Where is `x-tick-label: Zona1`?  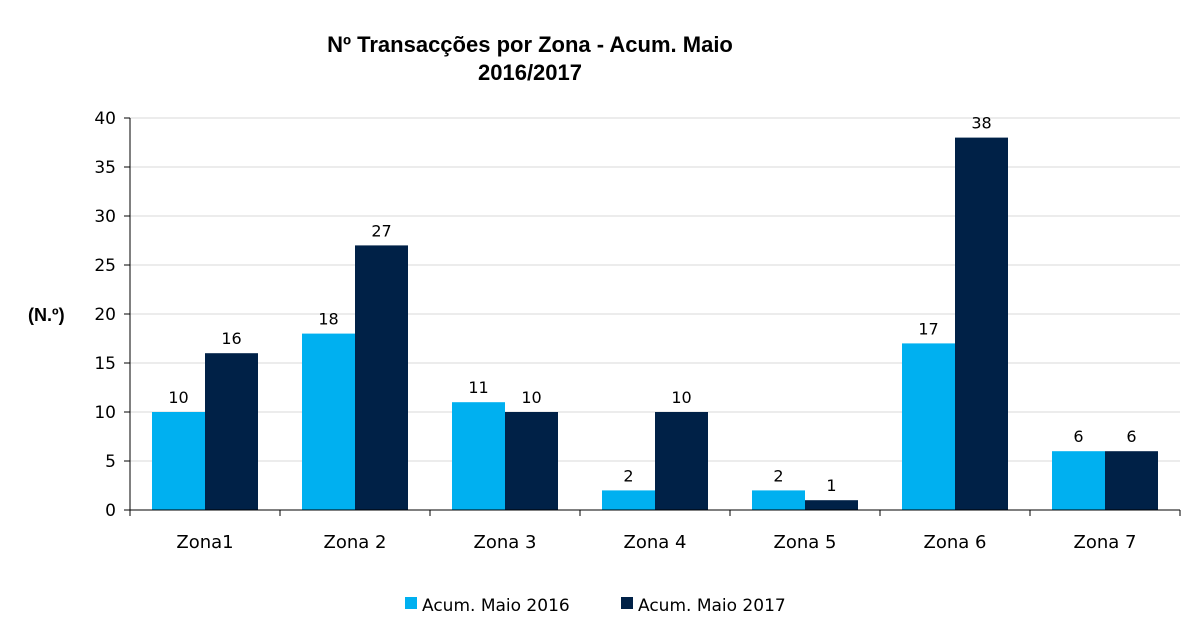
x-tick-label: Zona1 is located at coordinates (204, 542).